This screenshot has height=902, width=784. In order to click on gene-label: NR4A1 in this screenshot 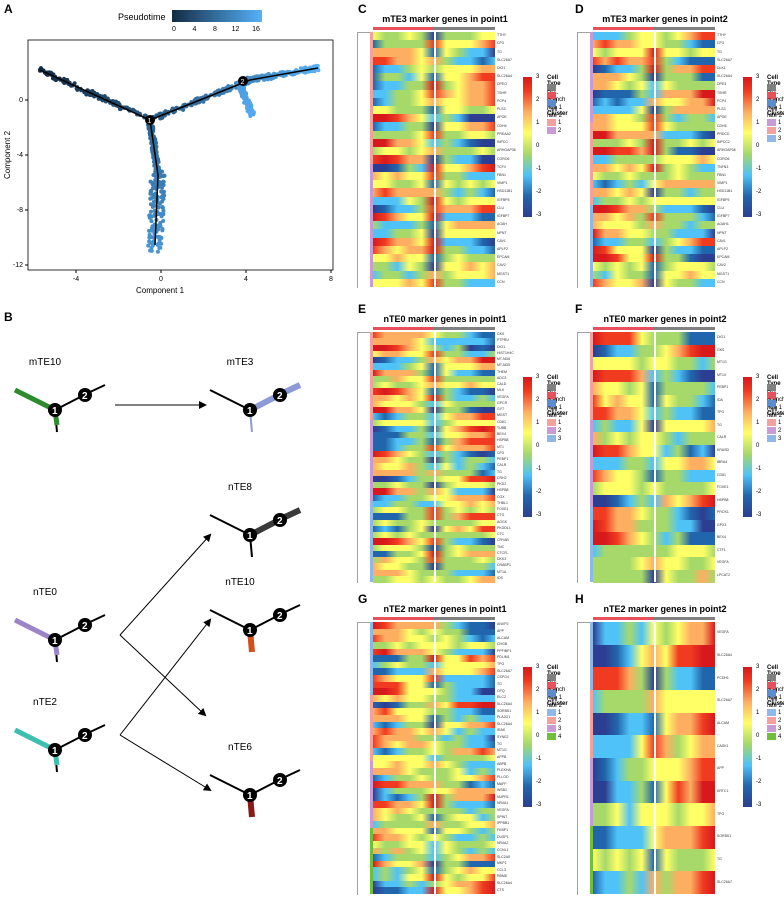, I will do `click(503, 803)`.